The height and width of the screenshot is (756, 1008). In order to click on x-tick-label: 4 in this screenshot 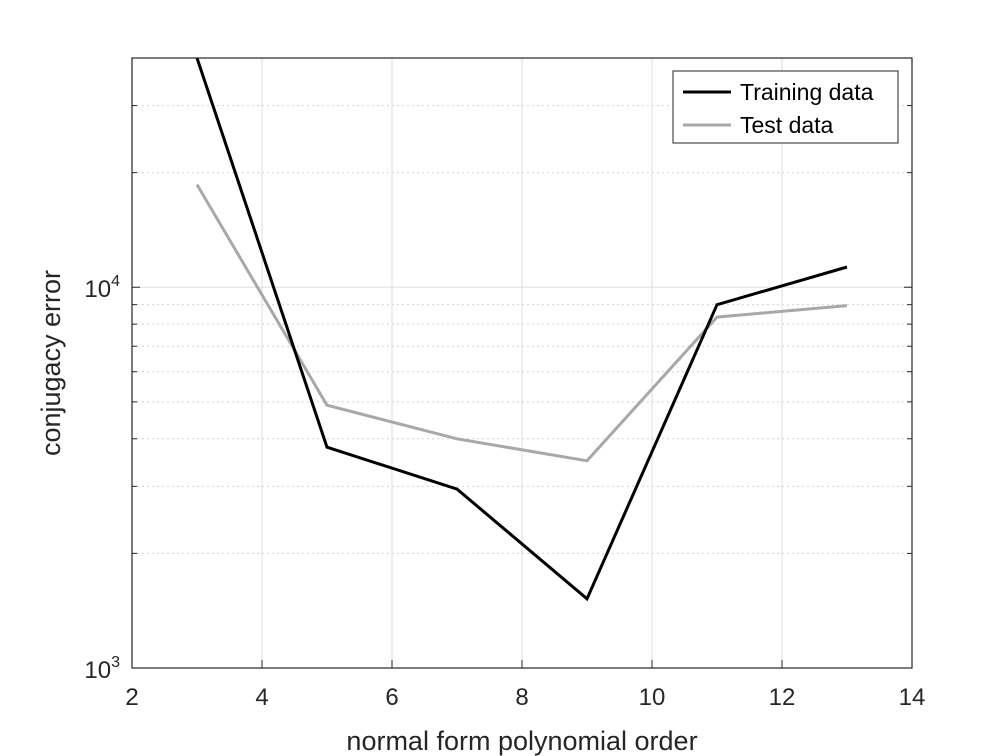, I will do `click(261, 697)`.